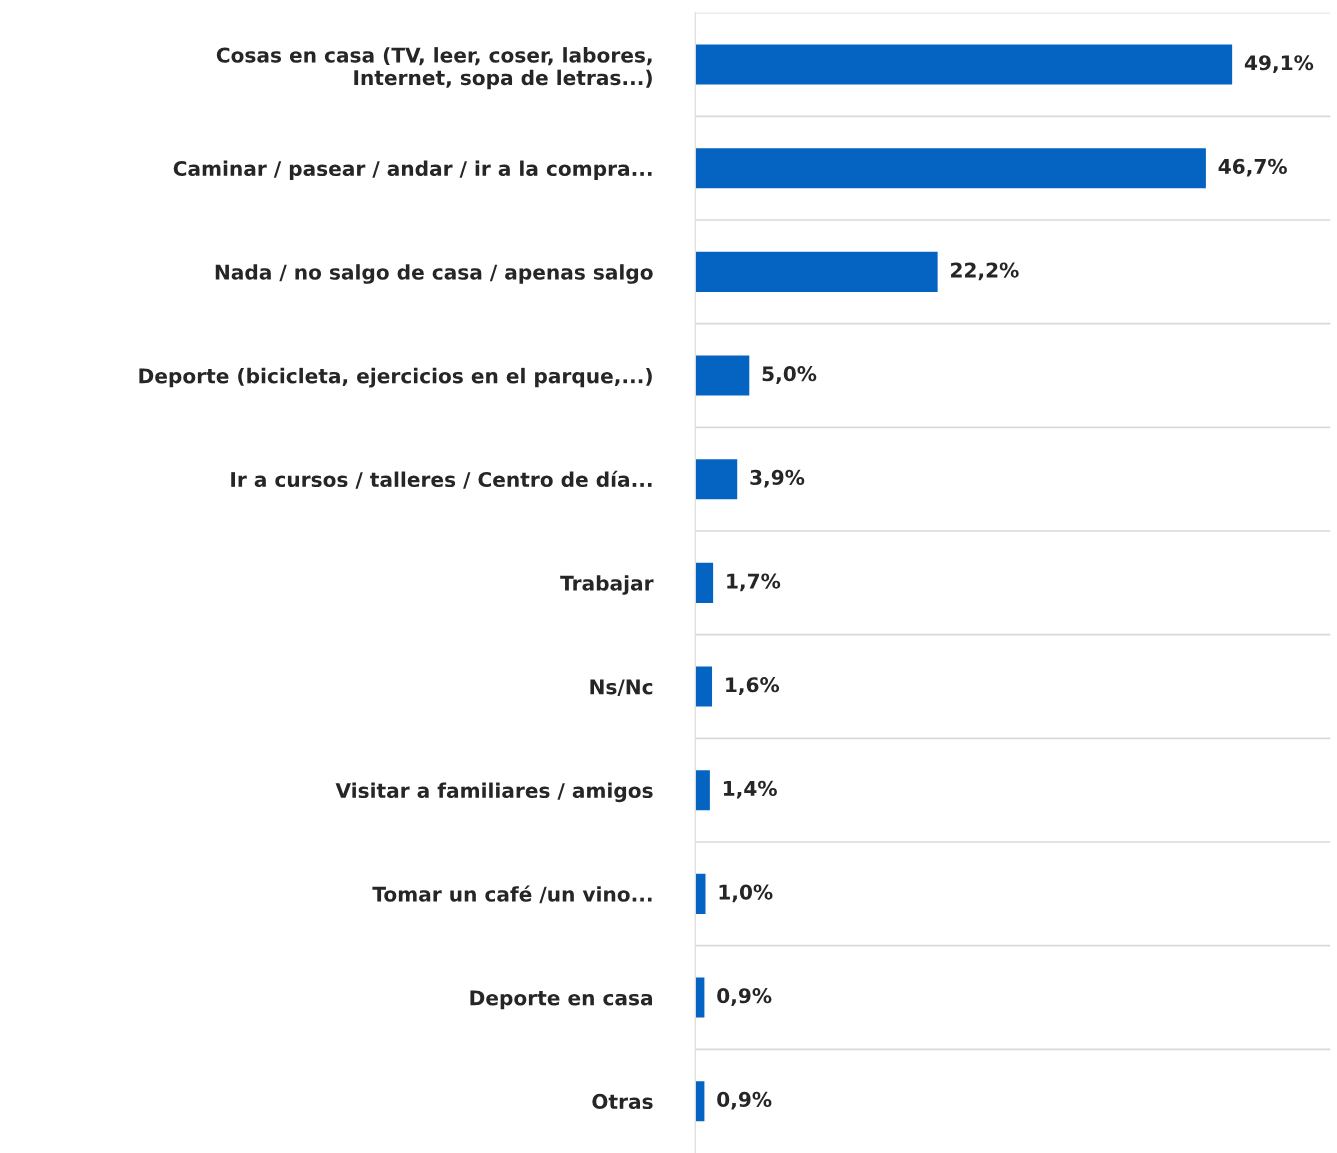 The image size is (1337, 1153). What do you see at coordinates (494, 792) in the screenshot?
I see `y-tick-label: Visitar a familiares / amigos` at bounding box center [494, 792].